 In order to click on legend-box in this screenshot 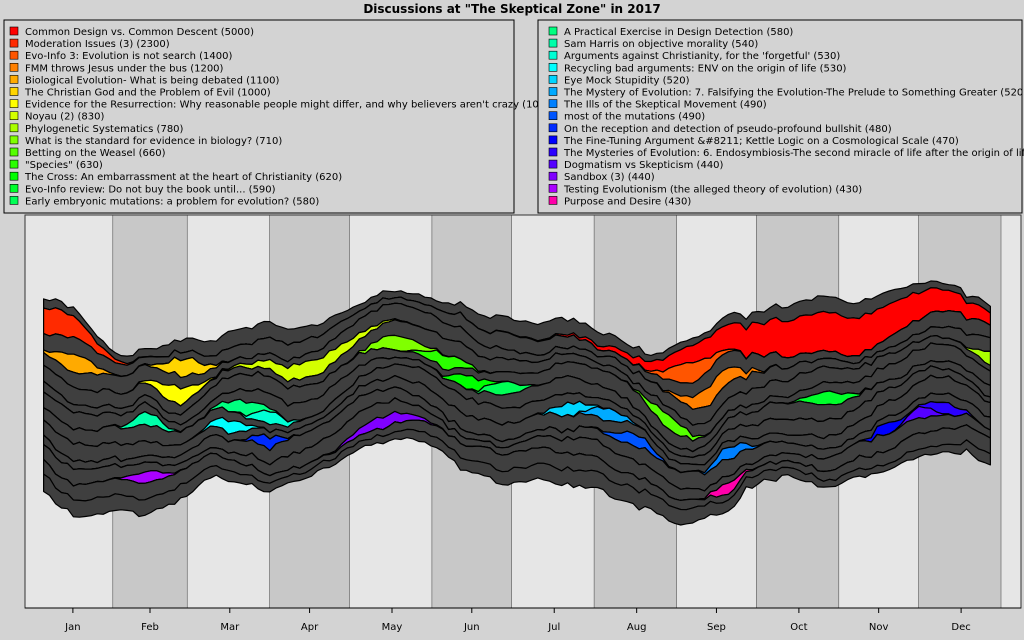, I will do `click(780, 116)`.